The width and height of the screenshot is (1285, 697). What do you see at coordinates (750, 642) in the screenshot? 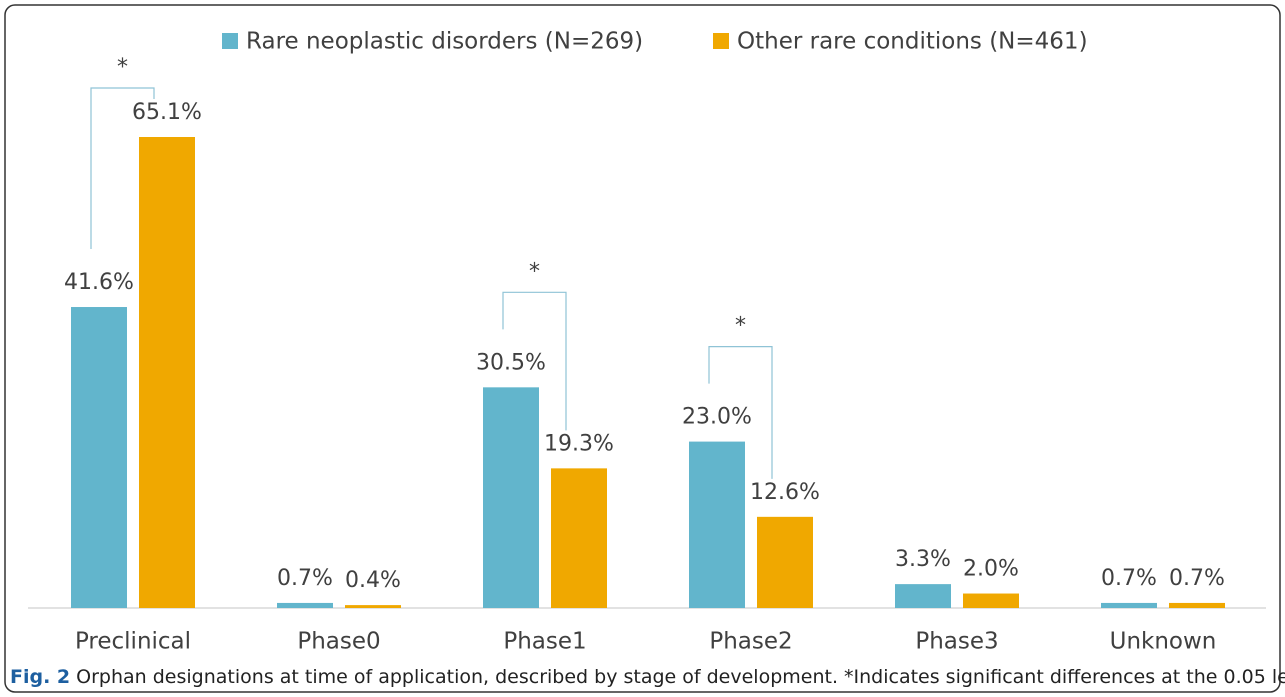
I see `x-tick-label: Phase2` at bounding box center [750, 642].